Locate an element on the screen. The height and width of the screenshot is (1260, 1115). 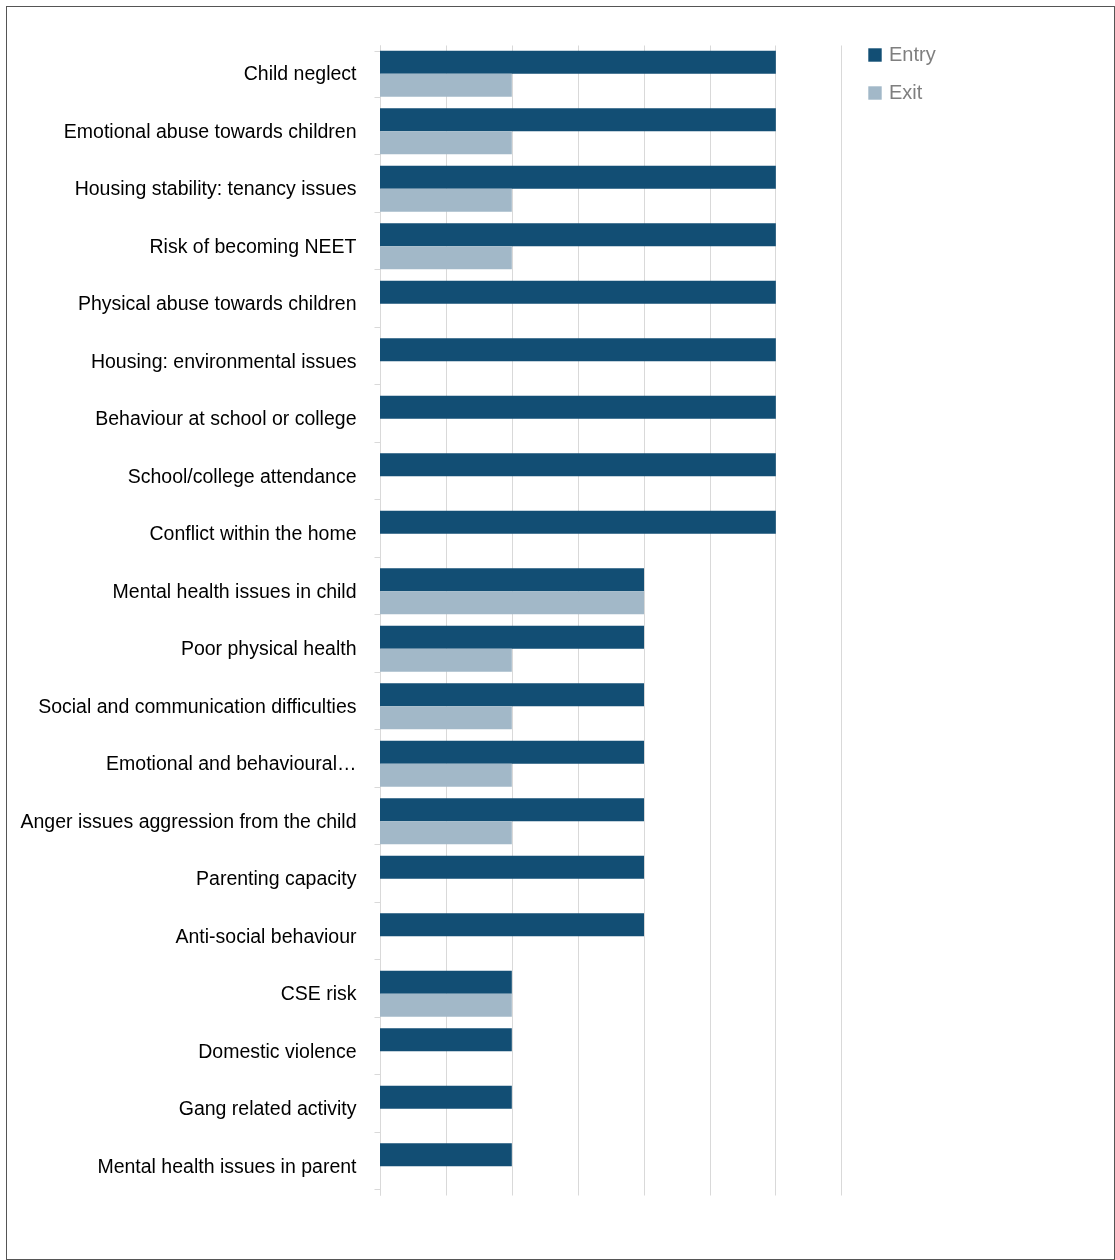
y-tick-label: School/college attendance is located at coordinates (242, 475).